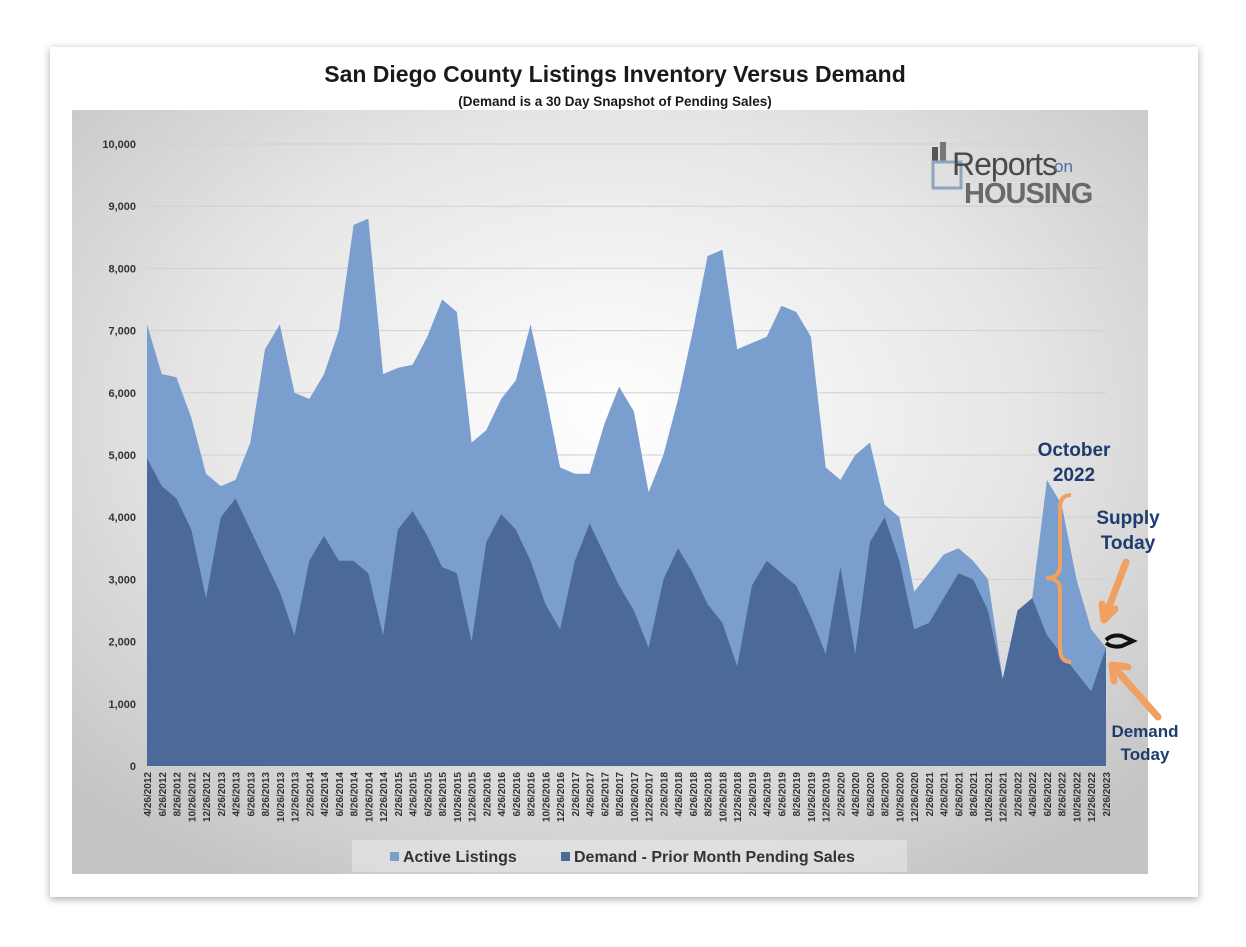 The image size is (1246, 947). I want to click on y-tick-label: 7,000, so click(122, 332).